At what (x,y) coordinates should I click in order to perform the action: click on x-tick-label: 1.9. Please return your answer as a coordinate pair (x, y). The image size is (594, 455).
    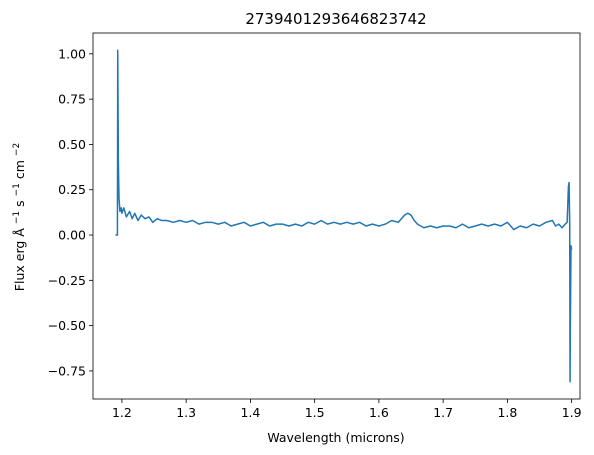
    Looking at the image, I should click on (572, 412).